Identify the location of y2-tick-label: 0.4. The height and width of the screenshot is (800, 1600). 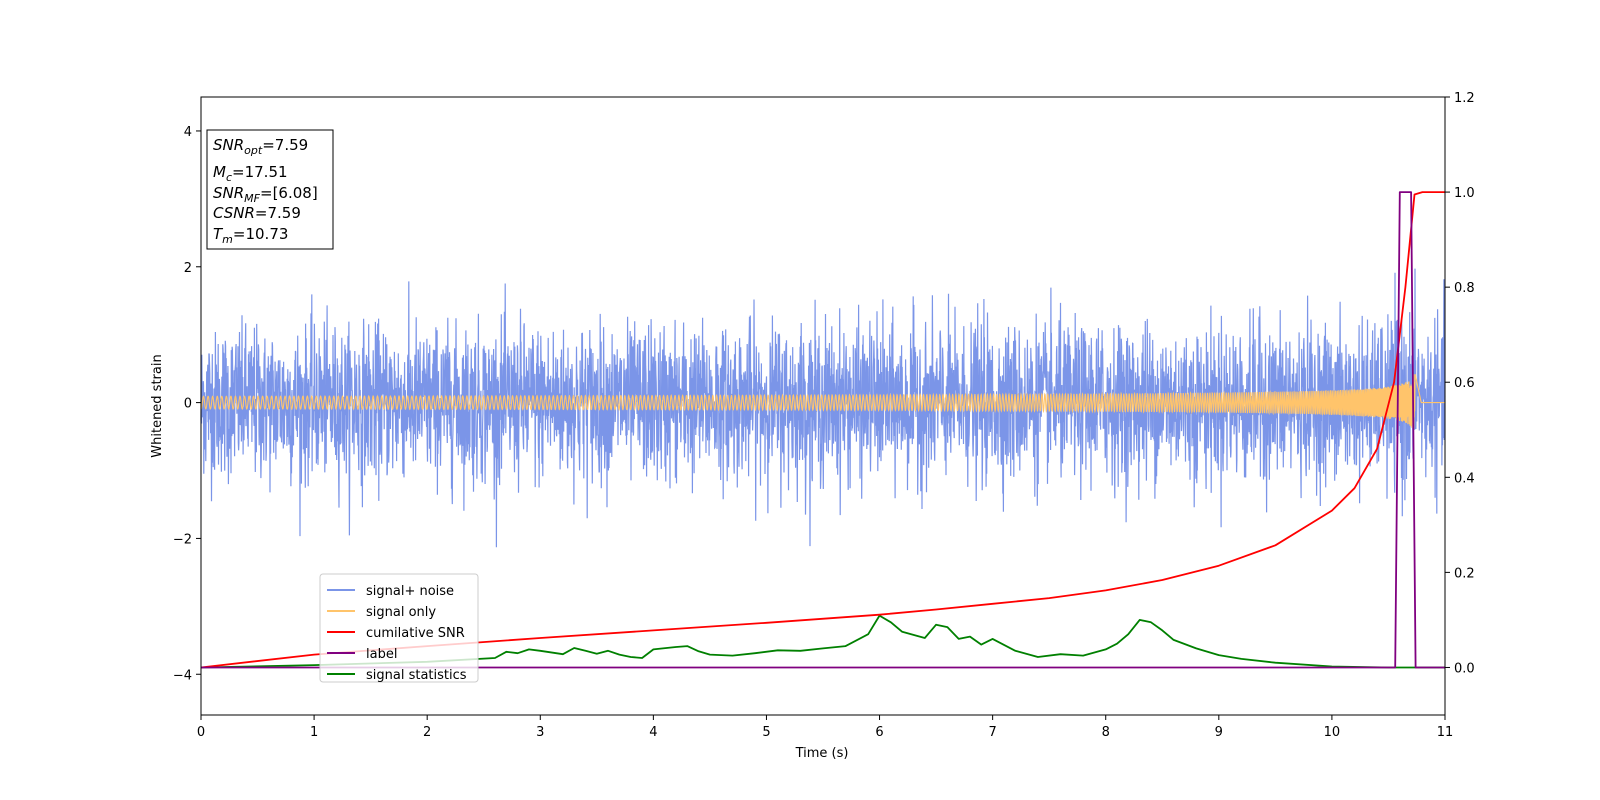
(1464, 478).